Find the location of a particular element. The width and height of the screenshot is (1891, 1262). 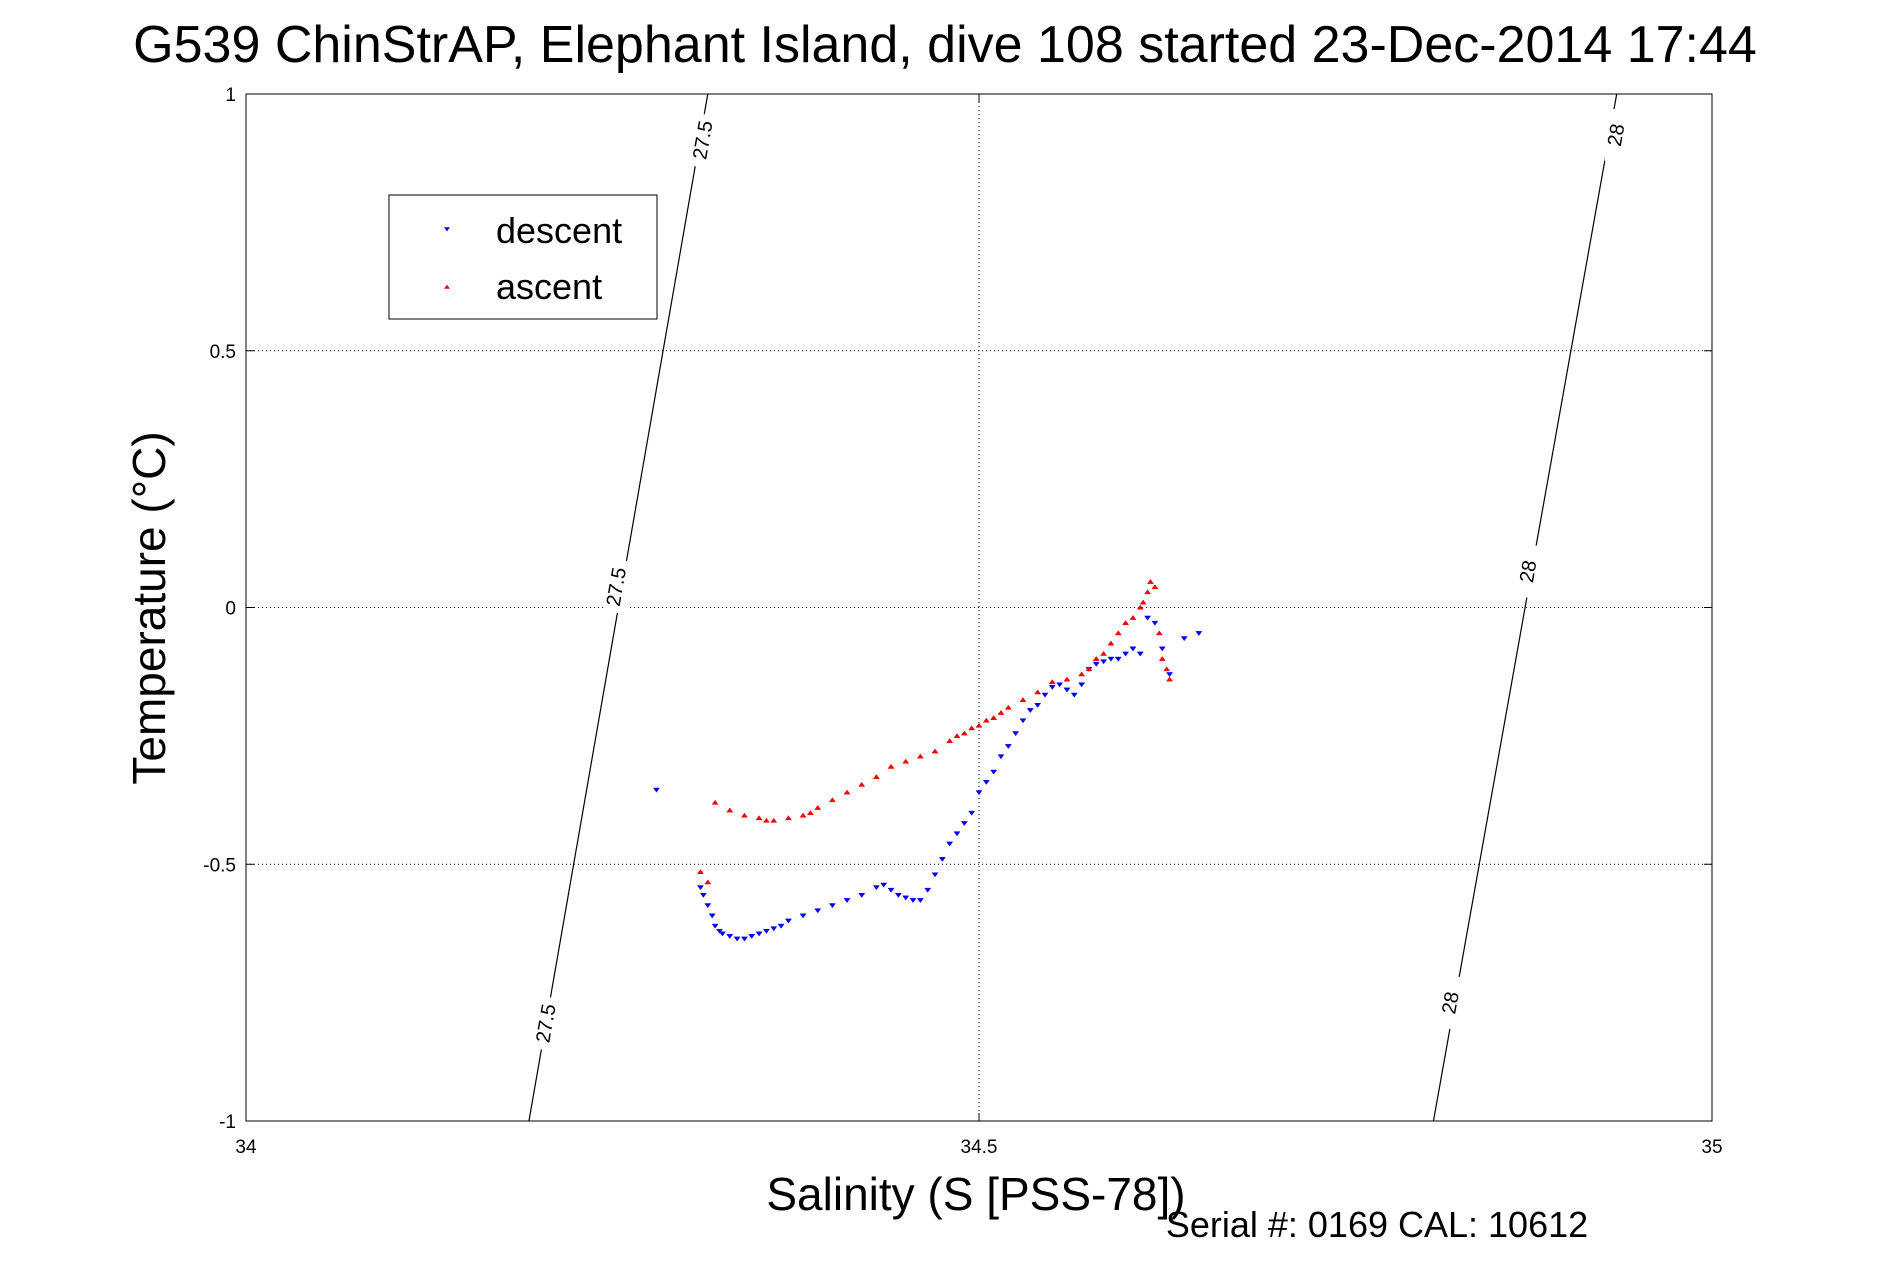

legend-ascent-label: ascent is located at coordinates (549, 286).